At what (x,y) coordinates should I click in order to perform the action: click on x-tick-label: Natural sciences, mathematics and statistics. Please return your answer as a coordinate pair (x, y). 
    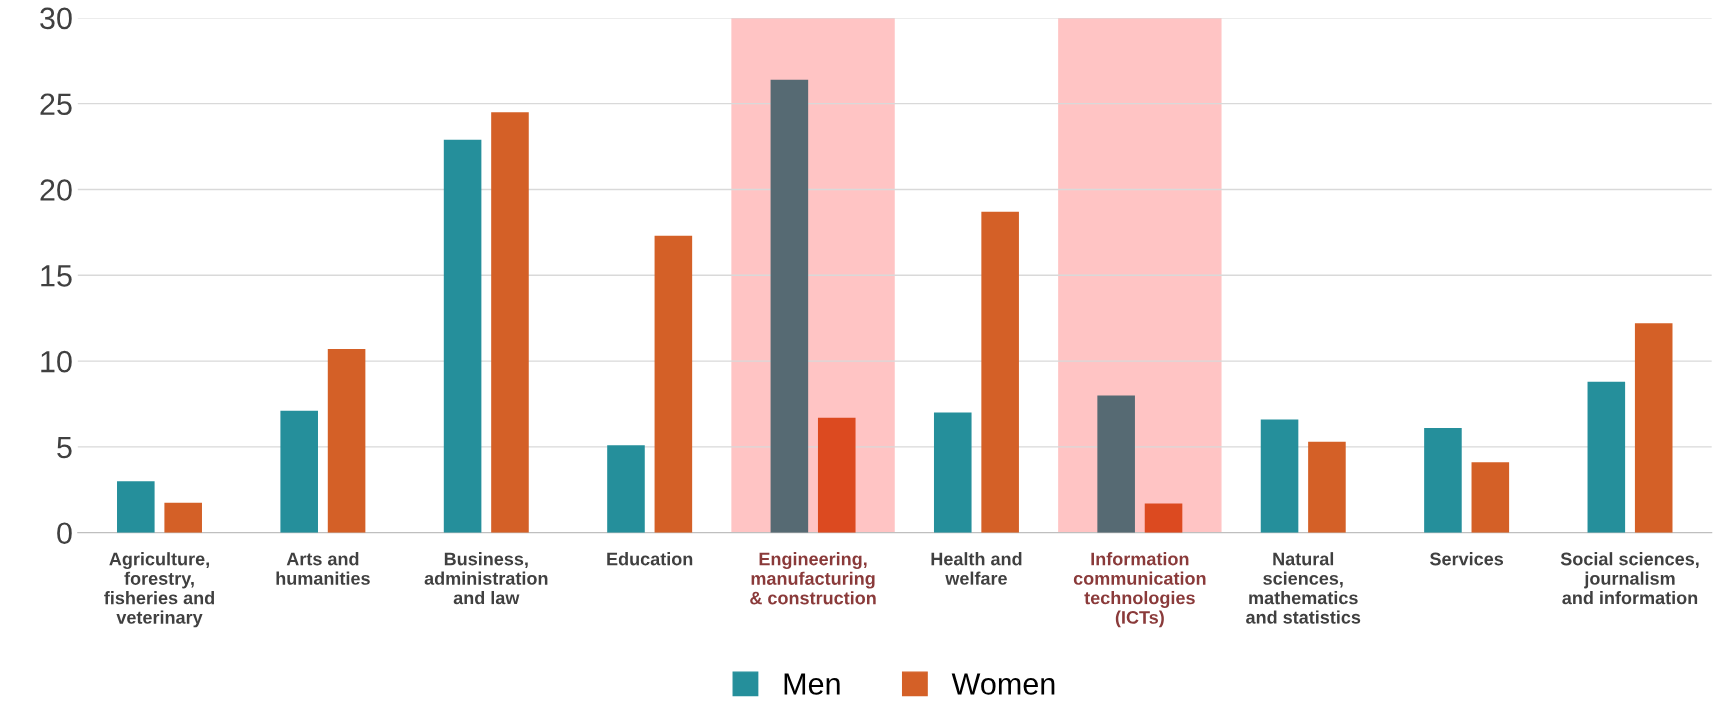
    Looking at the image, I should click on (1303, 588).